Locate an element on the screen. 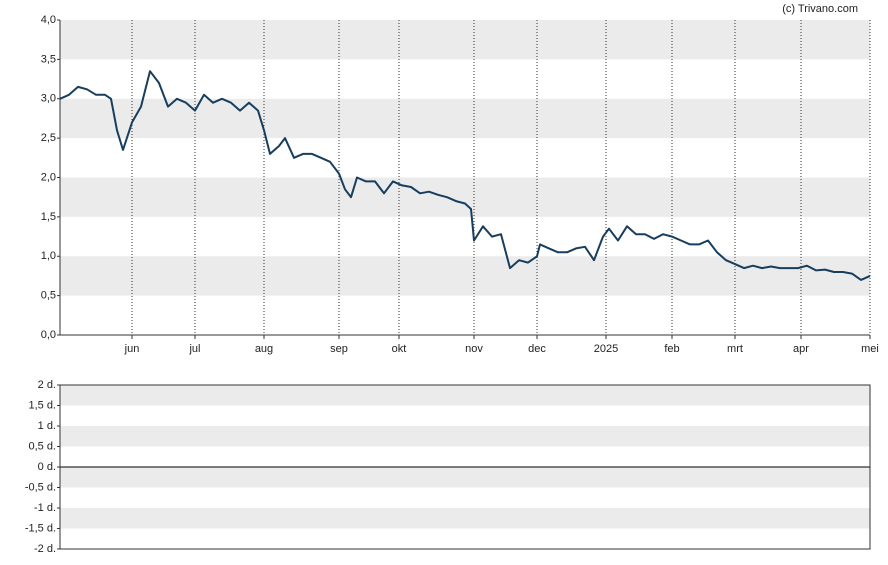  x-tick-label: dec is located at coordinates (537, 349).